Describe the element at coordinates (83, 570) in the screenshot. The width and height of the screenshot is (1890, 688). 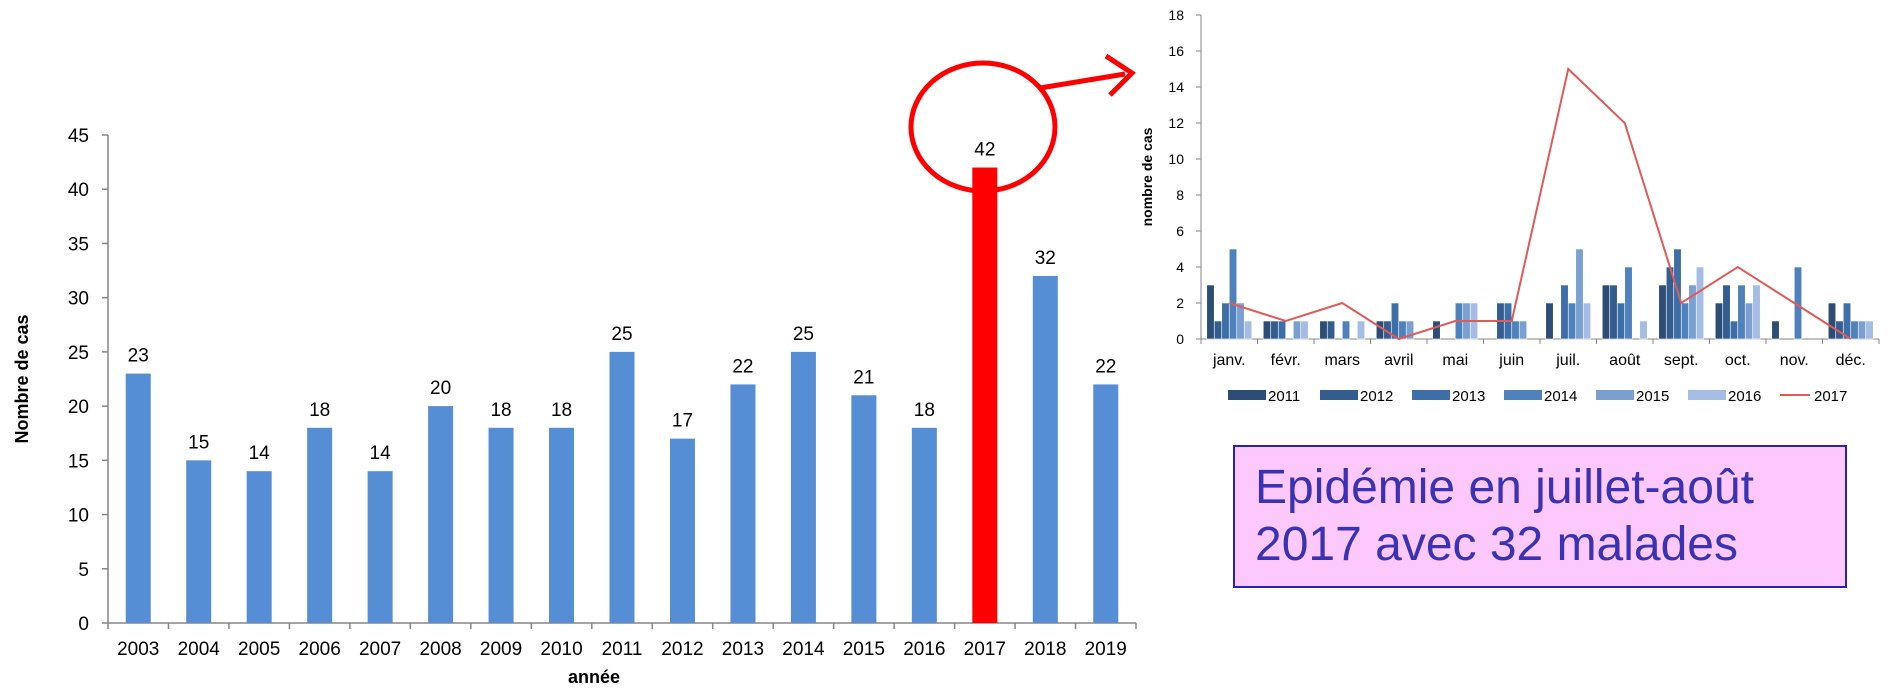
I see `y-tick-label: 5` at that location.